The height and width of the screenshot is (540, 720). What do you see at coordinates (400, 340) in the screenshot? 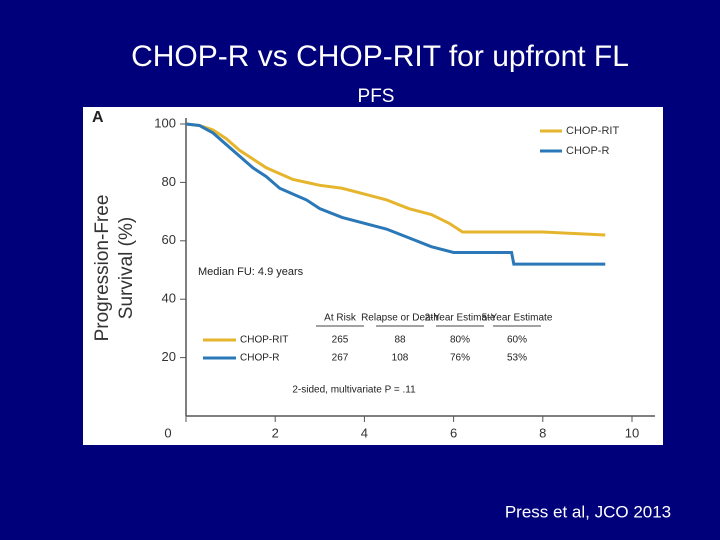
I see `table-cell: 88` at bounding box center [400, 340].